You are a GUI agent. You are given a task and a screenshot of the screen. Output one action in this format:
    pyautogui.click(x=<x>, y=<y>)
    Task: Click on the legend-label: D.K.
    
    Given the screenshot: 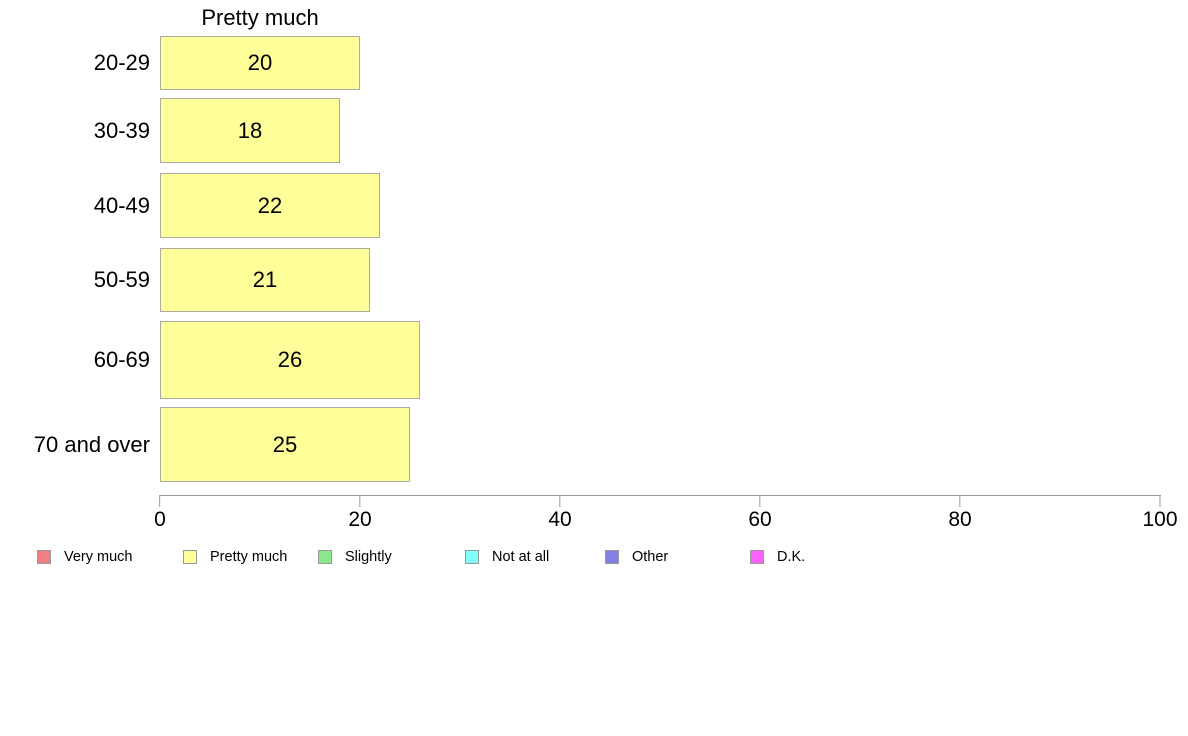 What is the action you would take?
    pyautogui.click(x=791, y=557)
    